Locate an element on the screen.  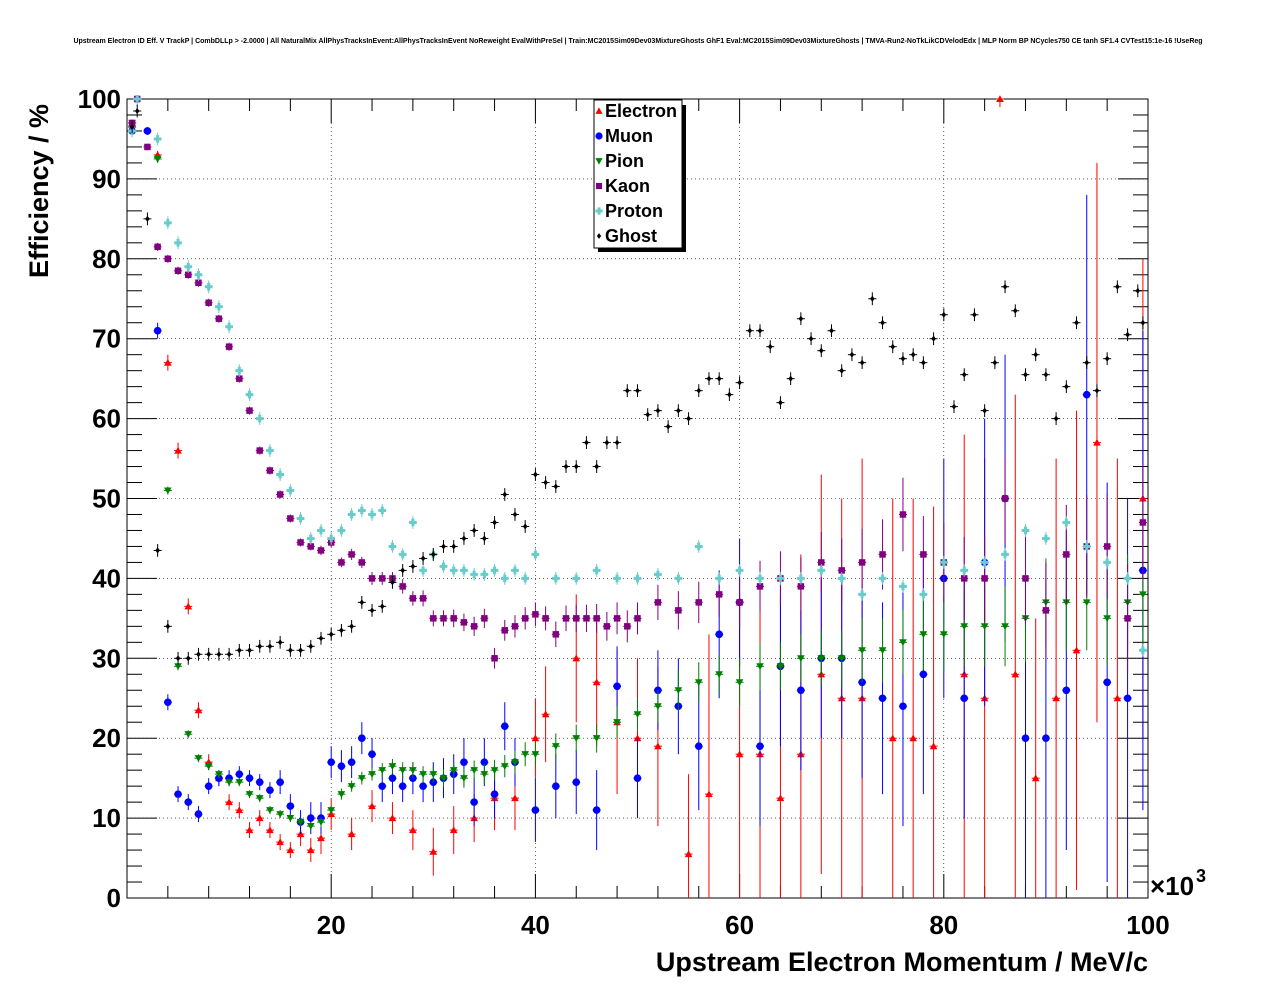
y-tick-label: 30 is located at coordinates (106, 658).